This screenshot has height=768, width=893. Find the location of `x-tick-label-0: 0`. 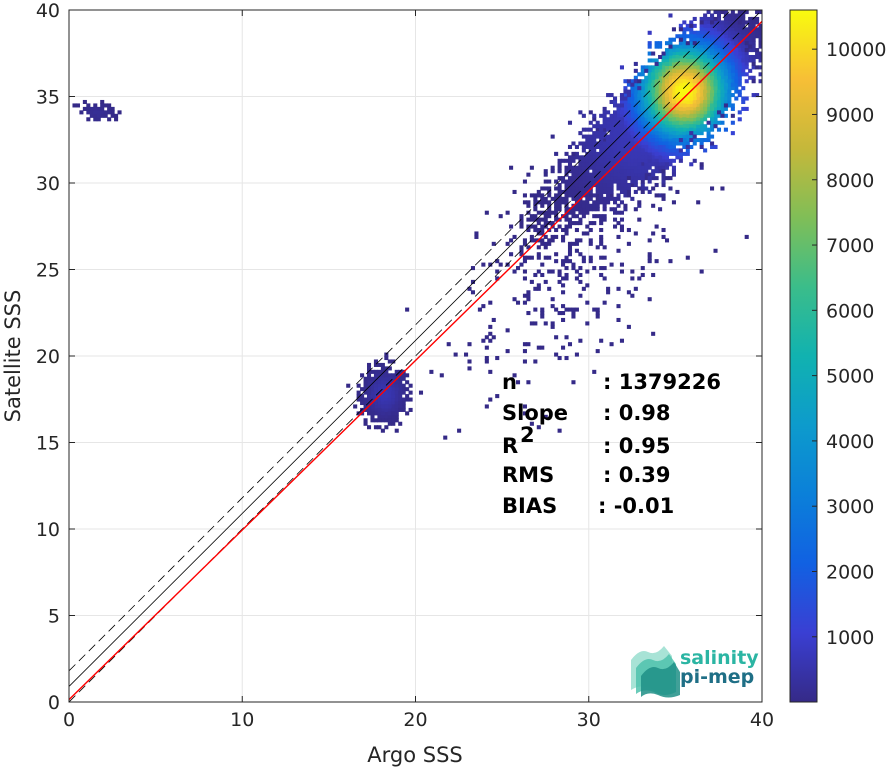

x-tick-label-0: 0 is located at coordinates (69, 720).